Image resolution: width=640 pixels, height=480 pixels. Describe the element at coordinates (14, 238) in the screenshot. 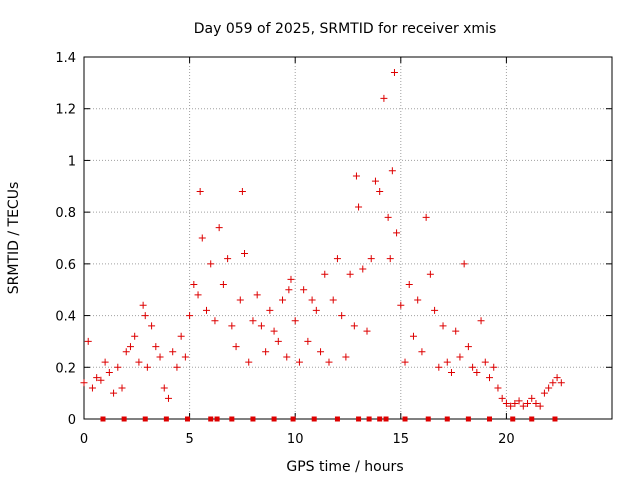

I see `y-axis-label: SRMTID / TECUs` at that location.